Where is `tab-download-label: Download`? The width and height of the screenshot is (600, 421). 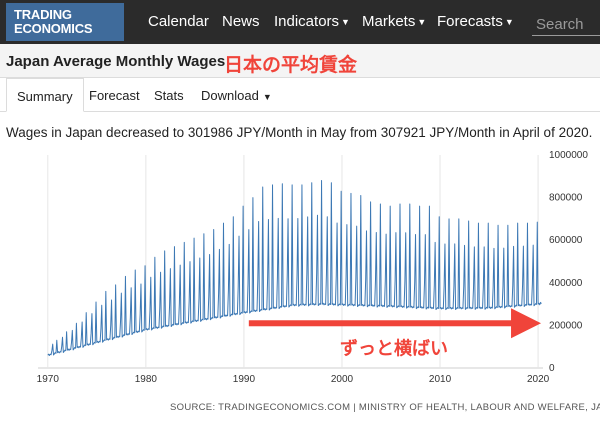
tab-download-label: Download is located at coordinates (230, 95).